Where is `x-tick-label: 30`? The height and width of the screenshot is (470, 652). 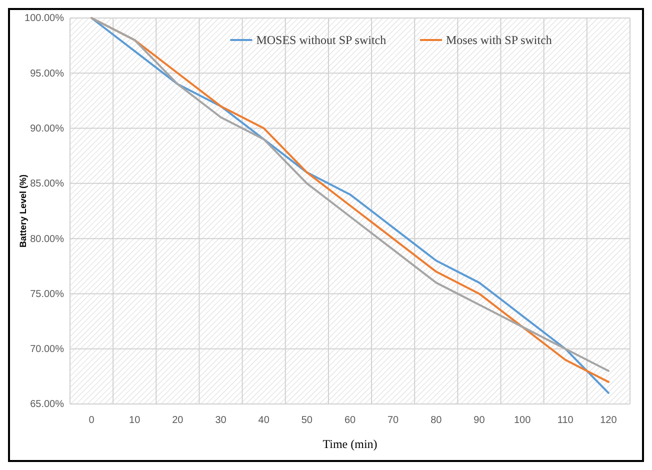 x-tick-label: 30 is located at coordinates (221, 420).